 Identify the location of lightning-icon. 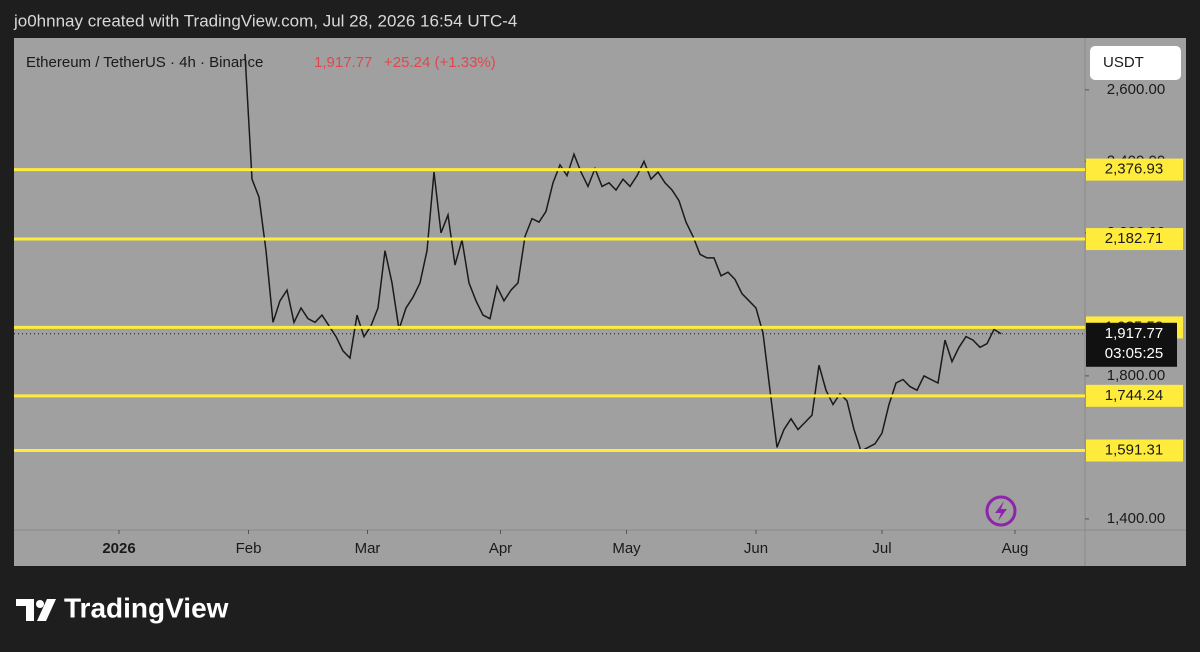
(1001, 511).